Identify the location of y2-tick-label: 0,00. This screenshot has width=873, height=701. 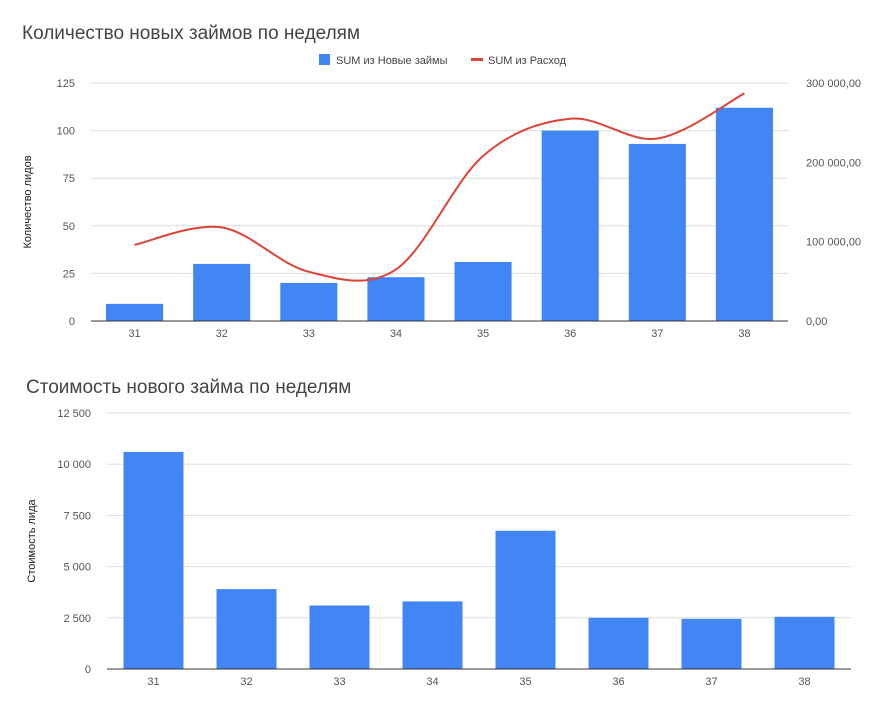
(816, 322).